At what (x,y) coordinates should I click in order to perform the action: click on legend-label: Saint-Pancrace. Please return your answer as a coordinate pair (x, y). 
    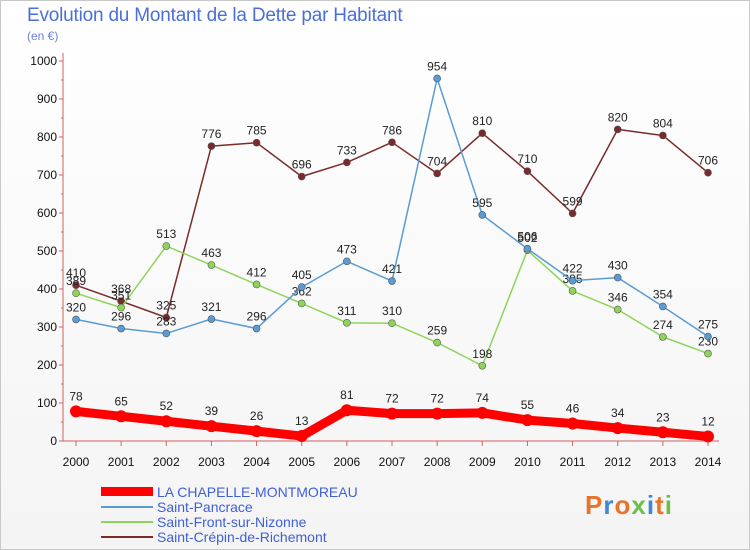
    Looking at the image, I should click on (205, 507).